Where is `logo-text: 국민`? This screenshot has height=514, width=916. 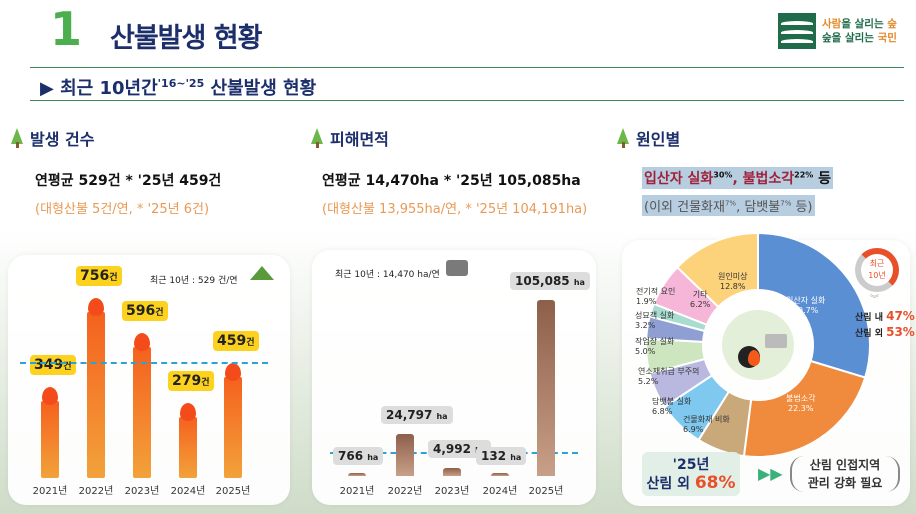
logo-text: 국민 is located at coordinates (887, 38).